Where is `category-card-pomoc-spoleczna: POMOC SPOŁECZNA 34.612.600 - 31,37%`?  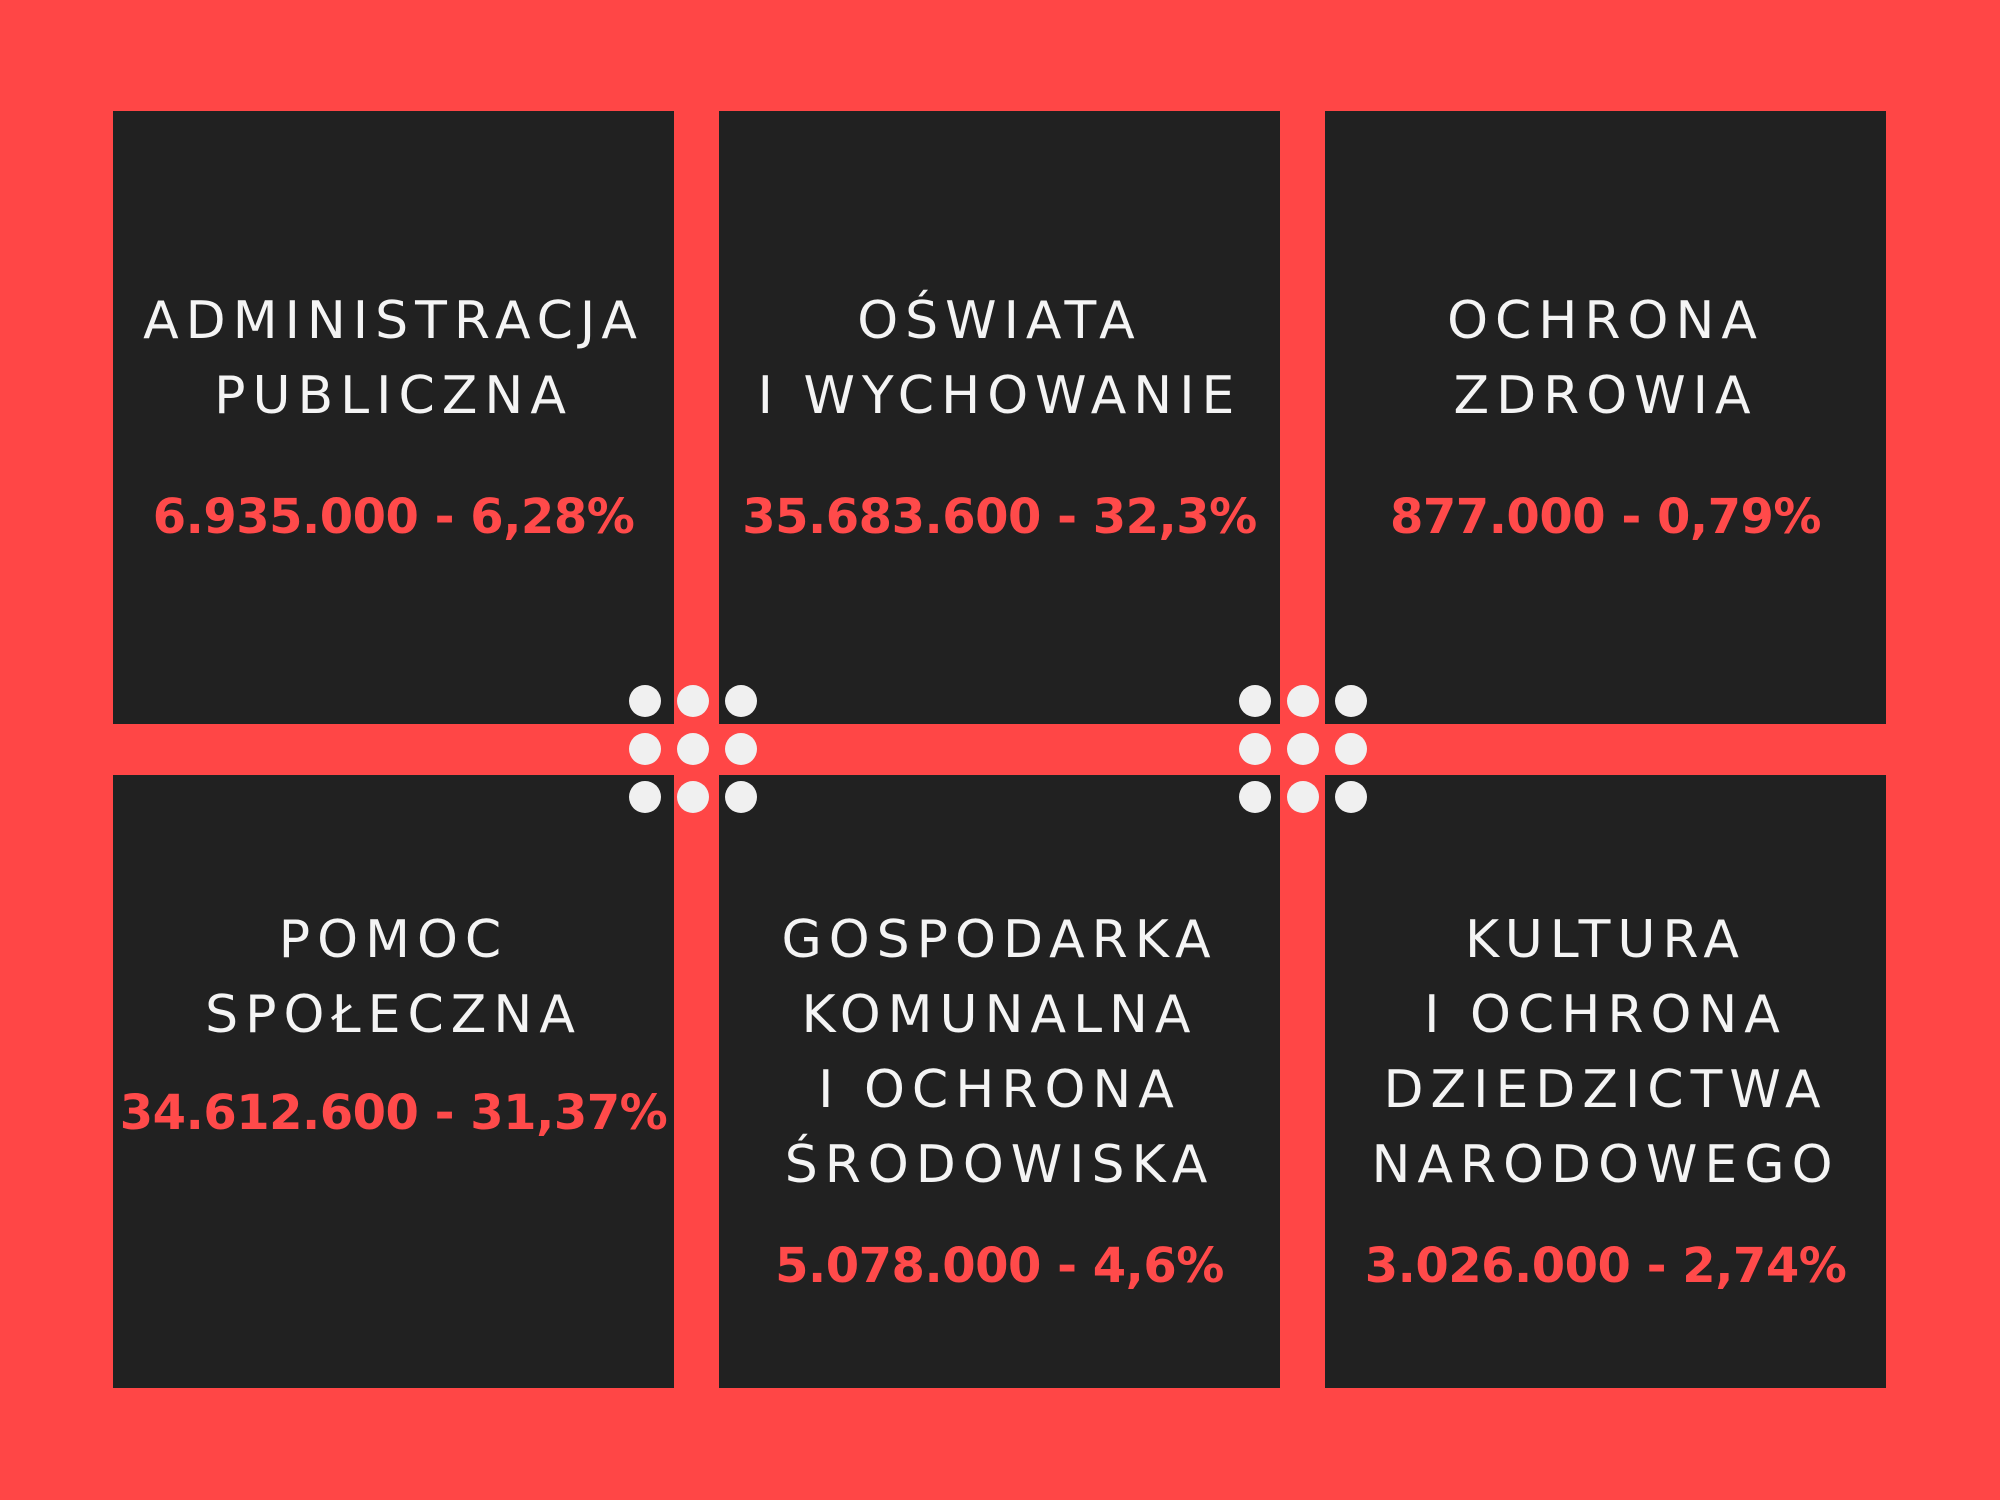 category-card-pomoc-spoleczna: POMOC SPOŁECZNA 34.612.600 - 31,37% is located at coordinates (393, 1081).